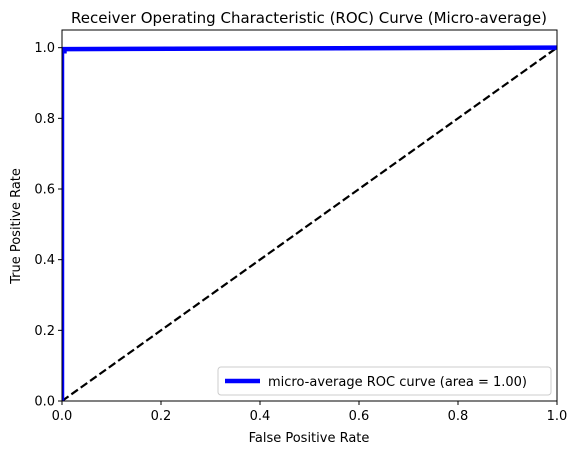 The image size is (582, 455). I want to click on legend: micro-average ROC curve (area = 1.00), so click(384, 381).